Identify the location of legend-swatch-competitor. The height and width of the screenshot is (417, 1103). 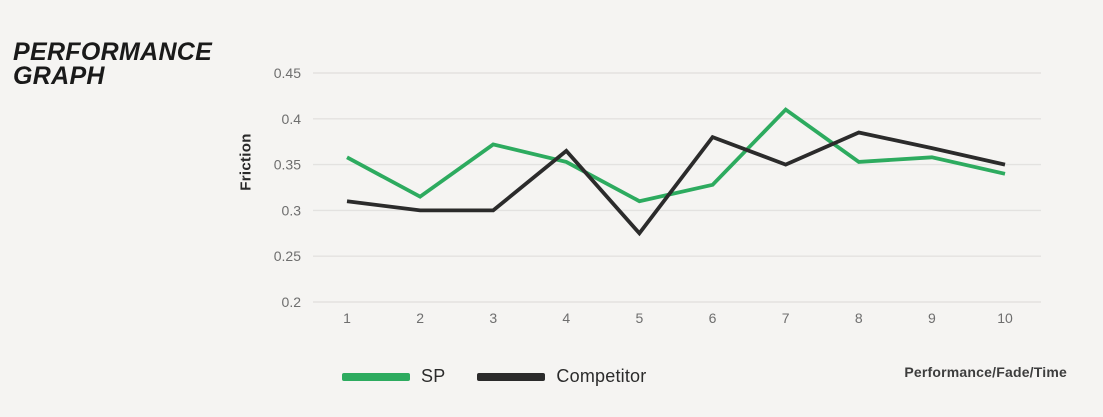
(511, 376).